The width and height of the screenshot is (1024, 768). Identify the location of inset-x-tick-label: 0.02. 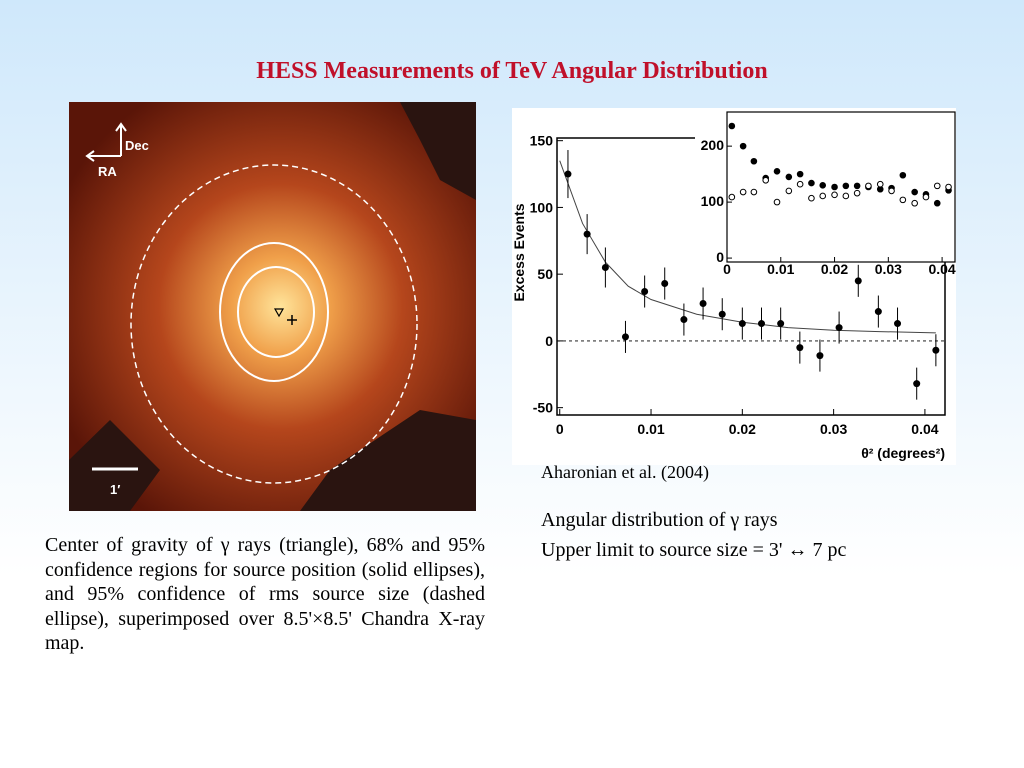
(834, 269).